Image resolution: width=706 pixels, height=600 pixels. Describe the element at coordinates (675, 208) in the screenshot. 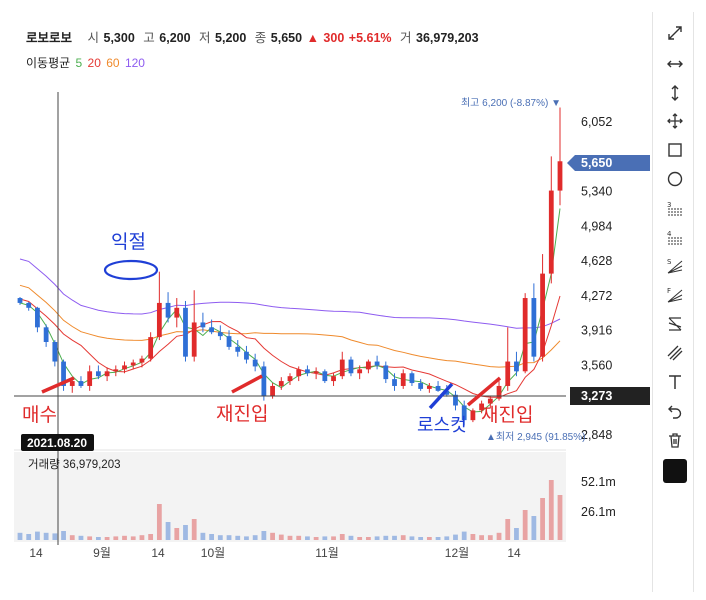

I see `fib-retracement-icon: 3` at that location.